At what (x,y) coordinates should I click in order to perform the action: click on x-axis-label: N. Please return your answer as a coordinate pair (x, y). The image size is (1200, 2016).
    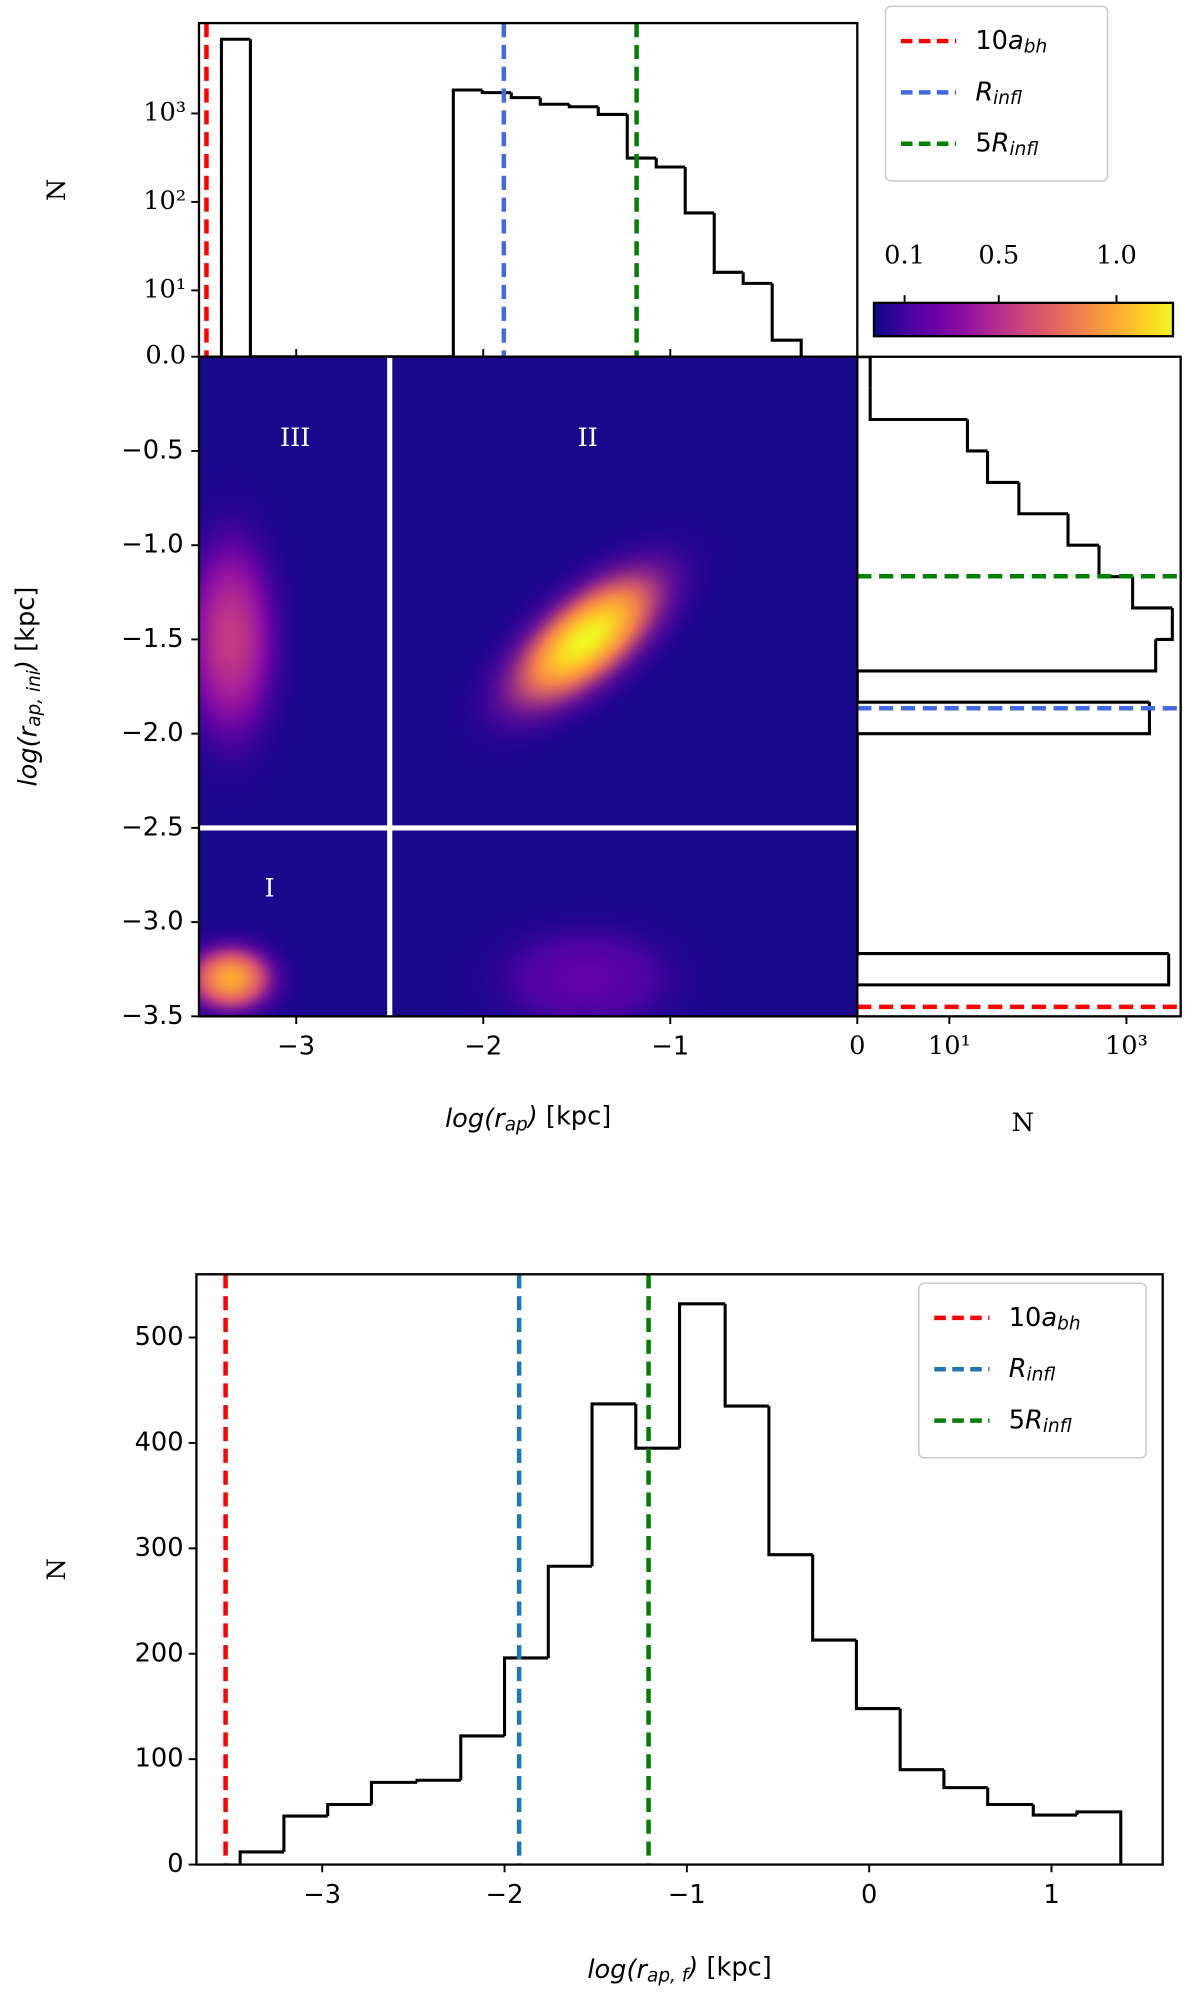
    Looking at the image, I should click on (1023, 1123).